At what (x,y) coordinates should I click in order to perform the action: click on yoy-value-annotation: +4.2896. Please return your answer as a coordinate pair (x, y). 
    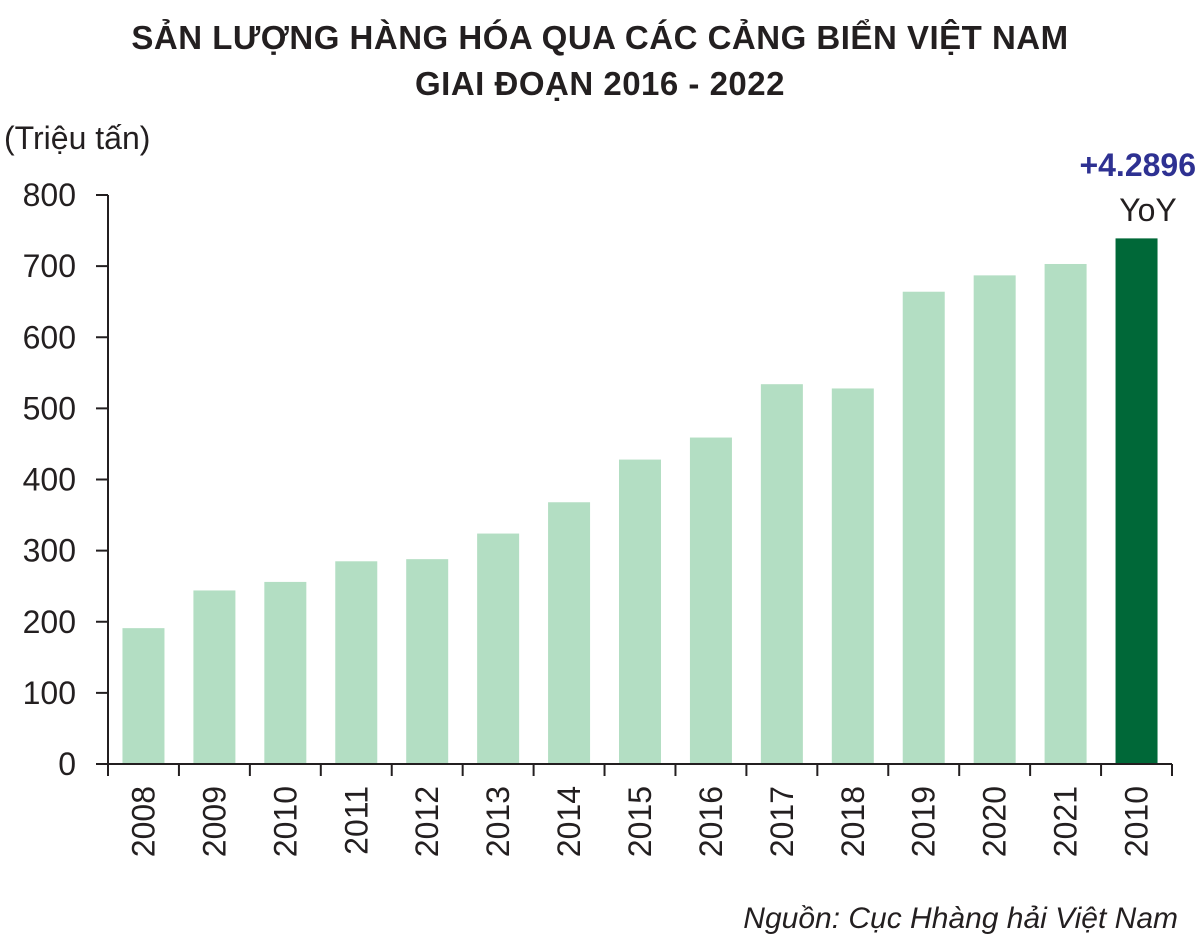
    Looking at the image, I should click on (1137, 165).